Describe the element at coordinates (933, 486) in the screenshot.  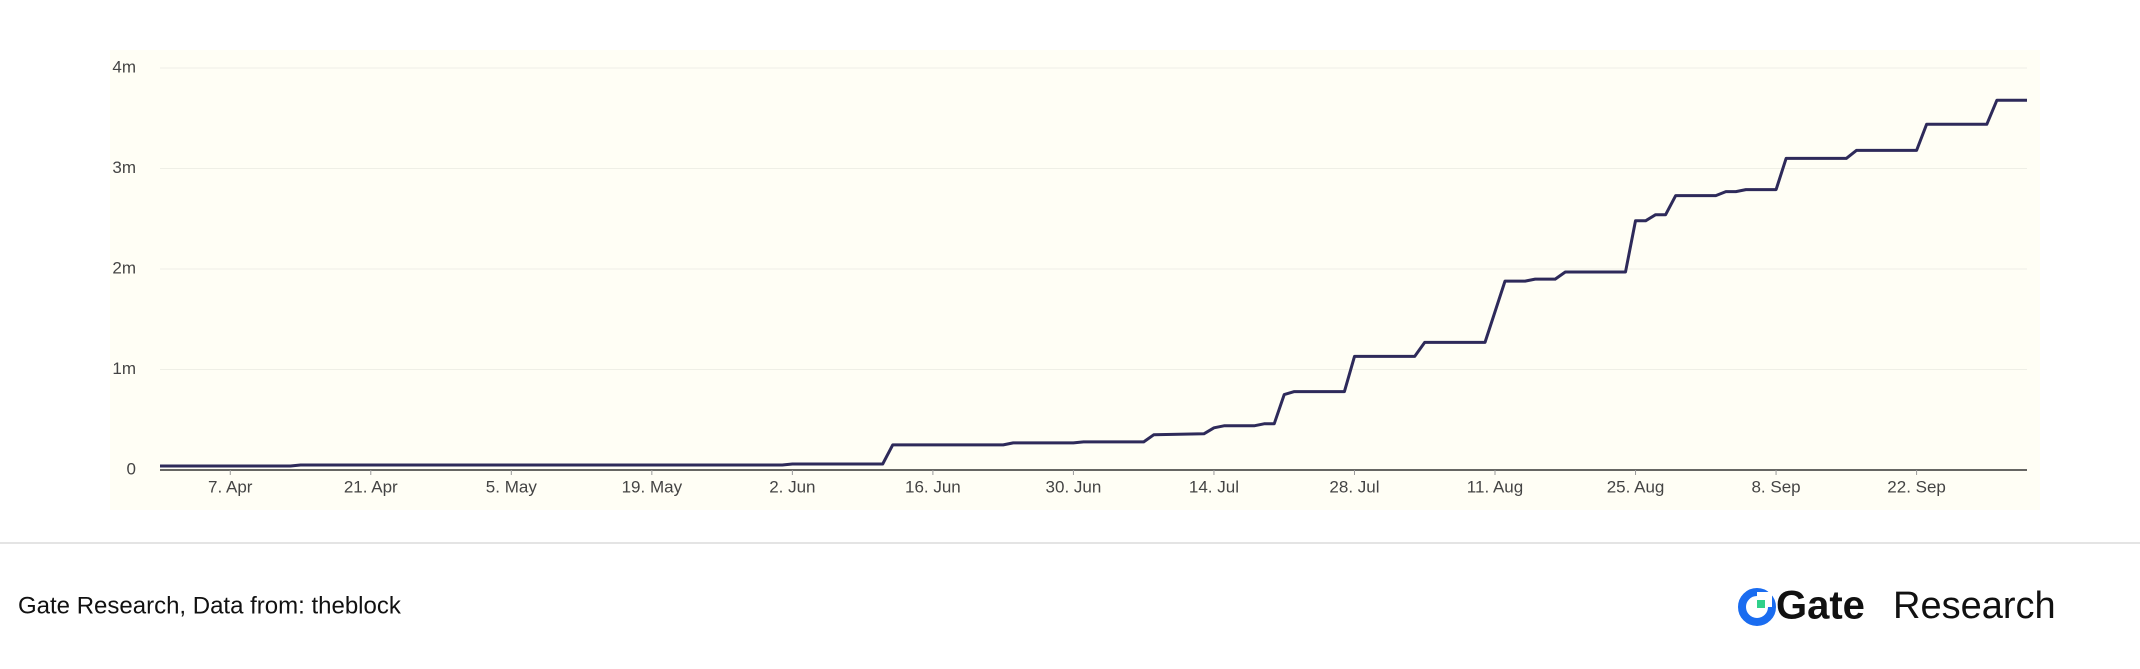
I see `x-tick-label: 16. Jun` at that location.